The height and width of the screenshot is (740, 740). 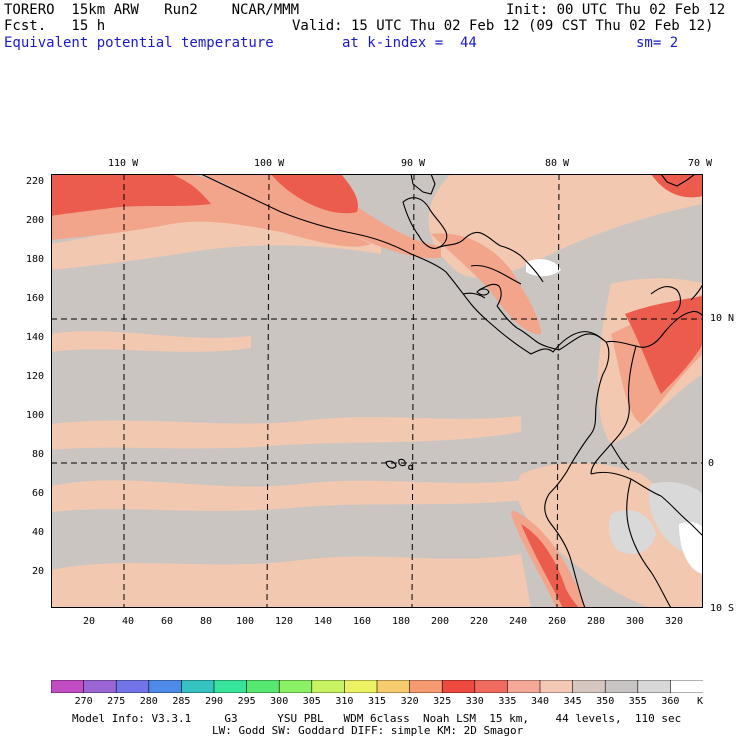 I want to click on lon-label: 100 W, so click(x=269, y=163).